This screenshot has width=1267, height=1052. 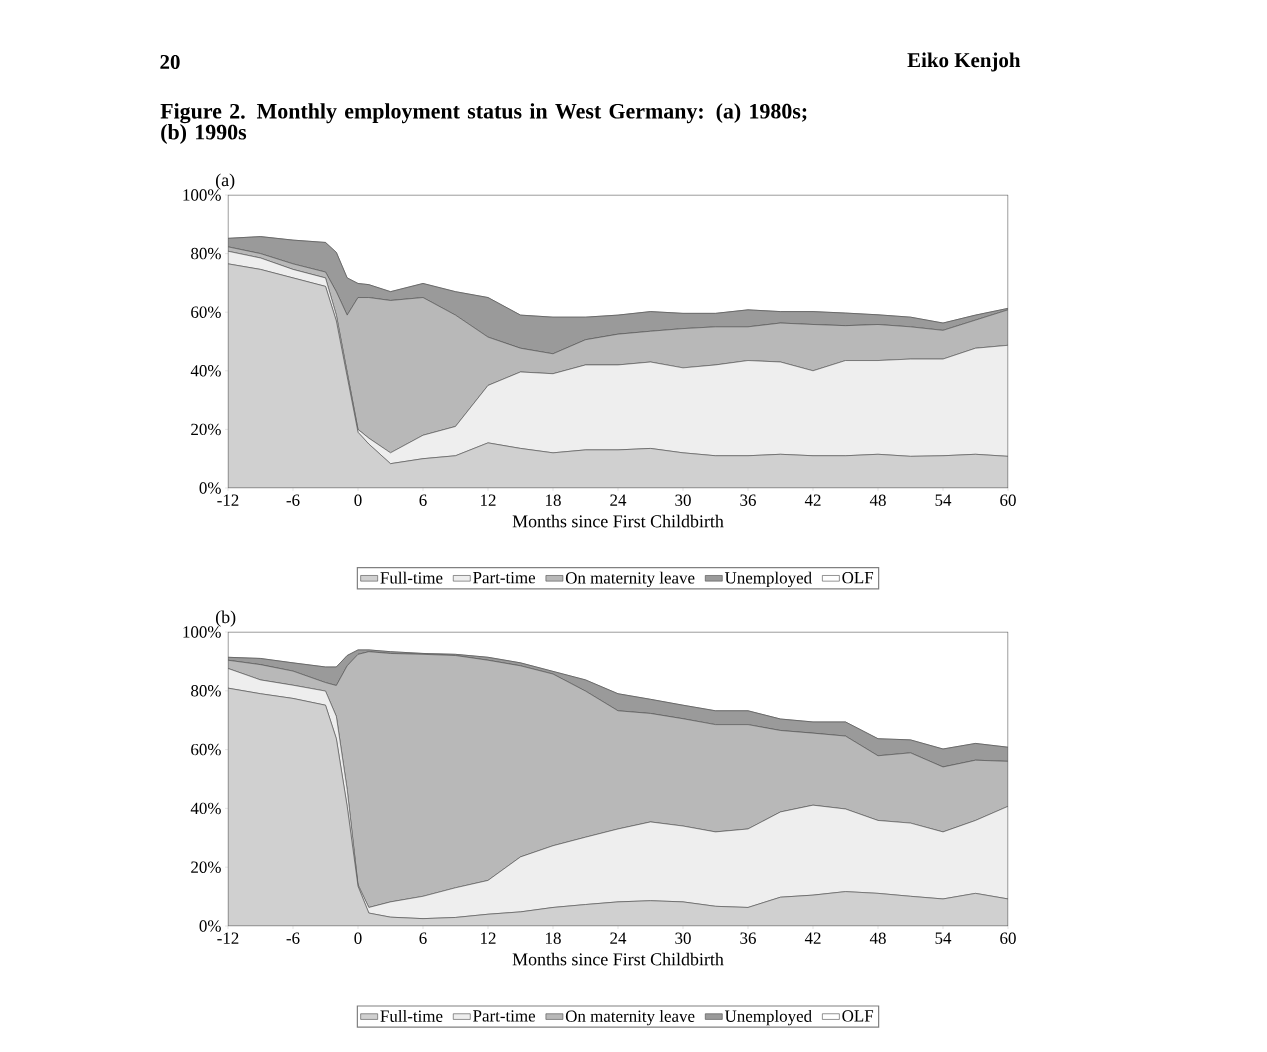 What do you see at coordinates (225, 181) in the screenshot?
I see `chart-subtitle: (a)` at bounding box center [225, 181].